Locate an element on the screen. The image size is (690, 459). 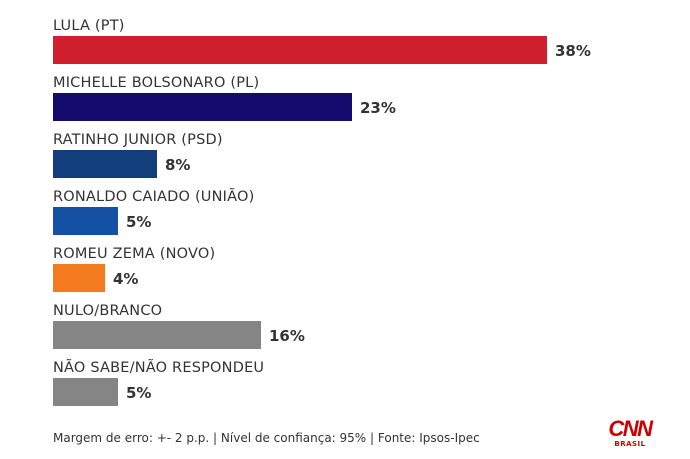
value-label: 4% is located at coordinates (125, 279).